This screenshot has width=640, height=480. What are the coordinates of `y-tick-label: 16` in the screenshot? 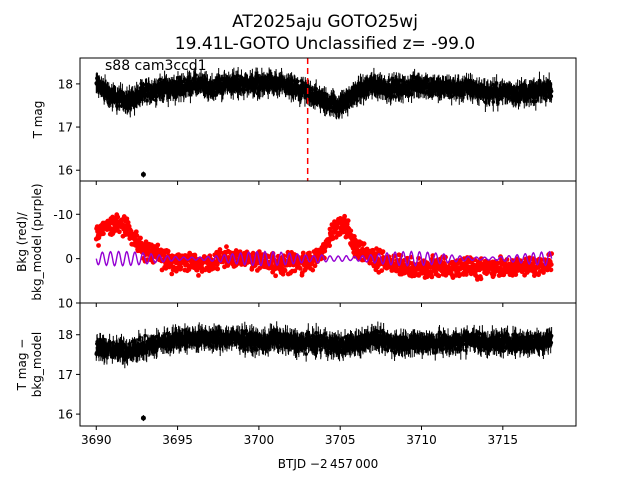 It's located at (65, 171).